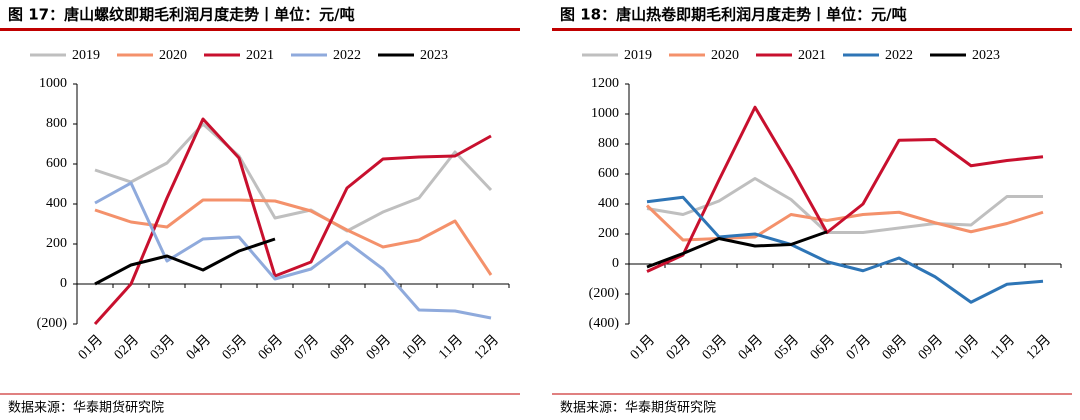 The width and height of the screenshot is (1080, 420). Describe the element at coordinates (604, 323) in the screenshot. I see `y-tick-label: (400)` at that location.